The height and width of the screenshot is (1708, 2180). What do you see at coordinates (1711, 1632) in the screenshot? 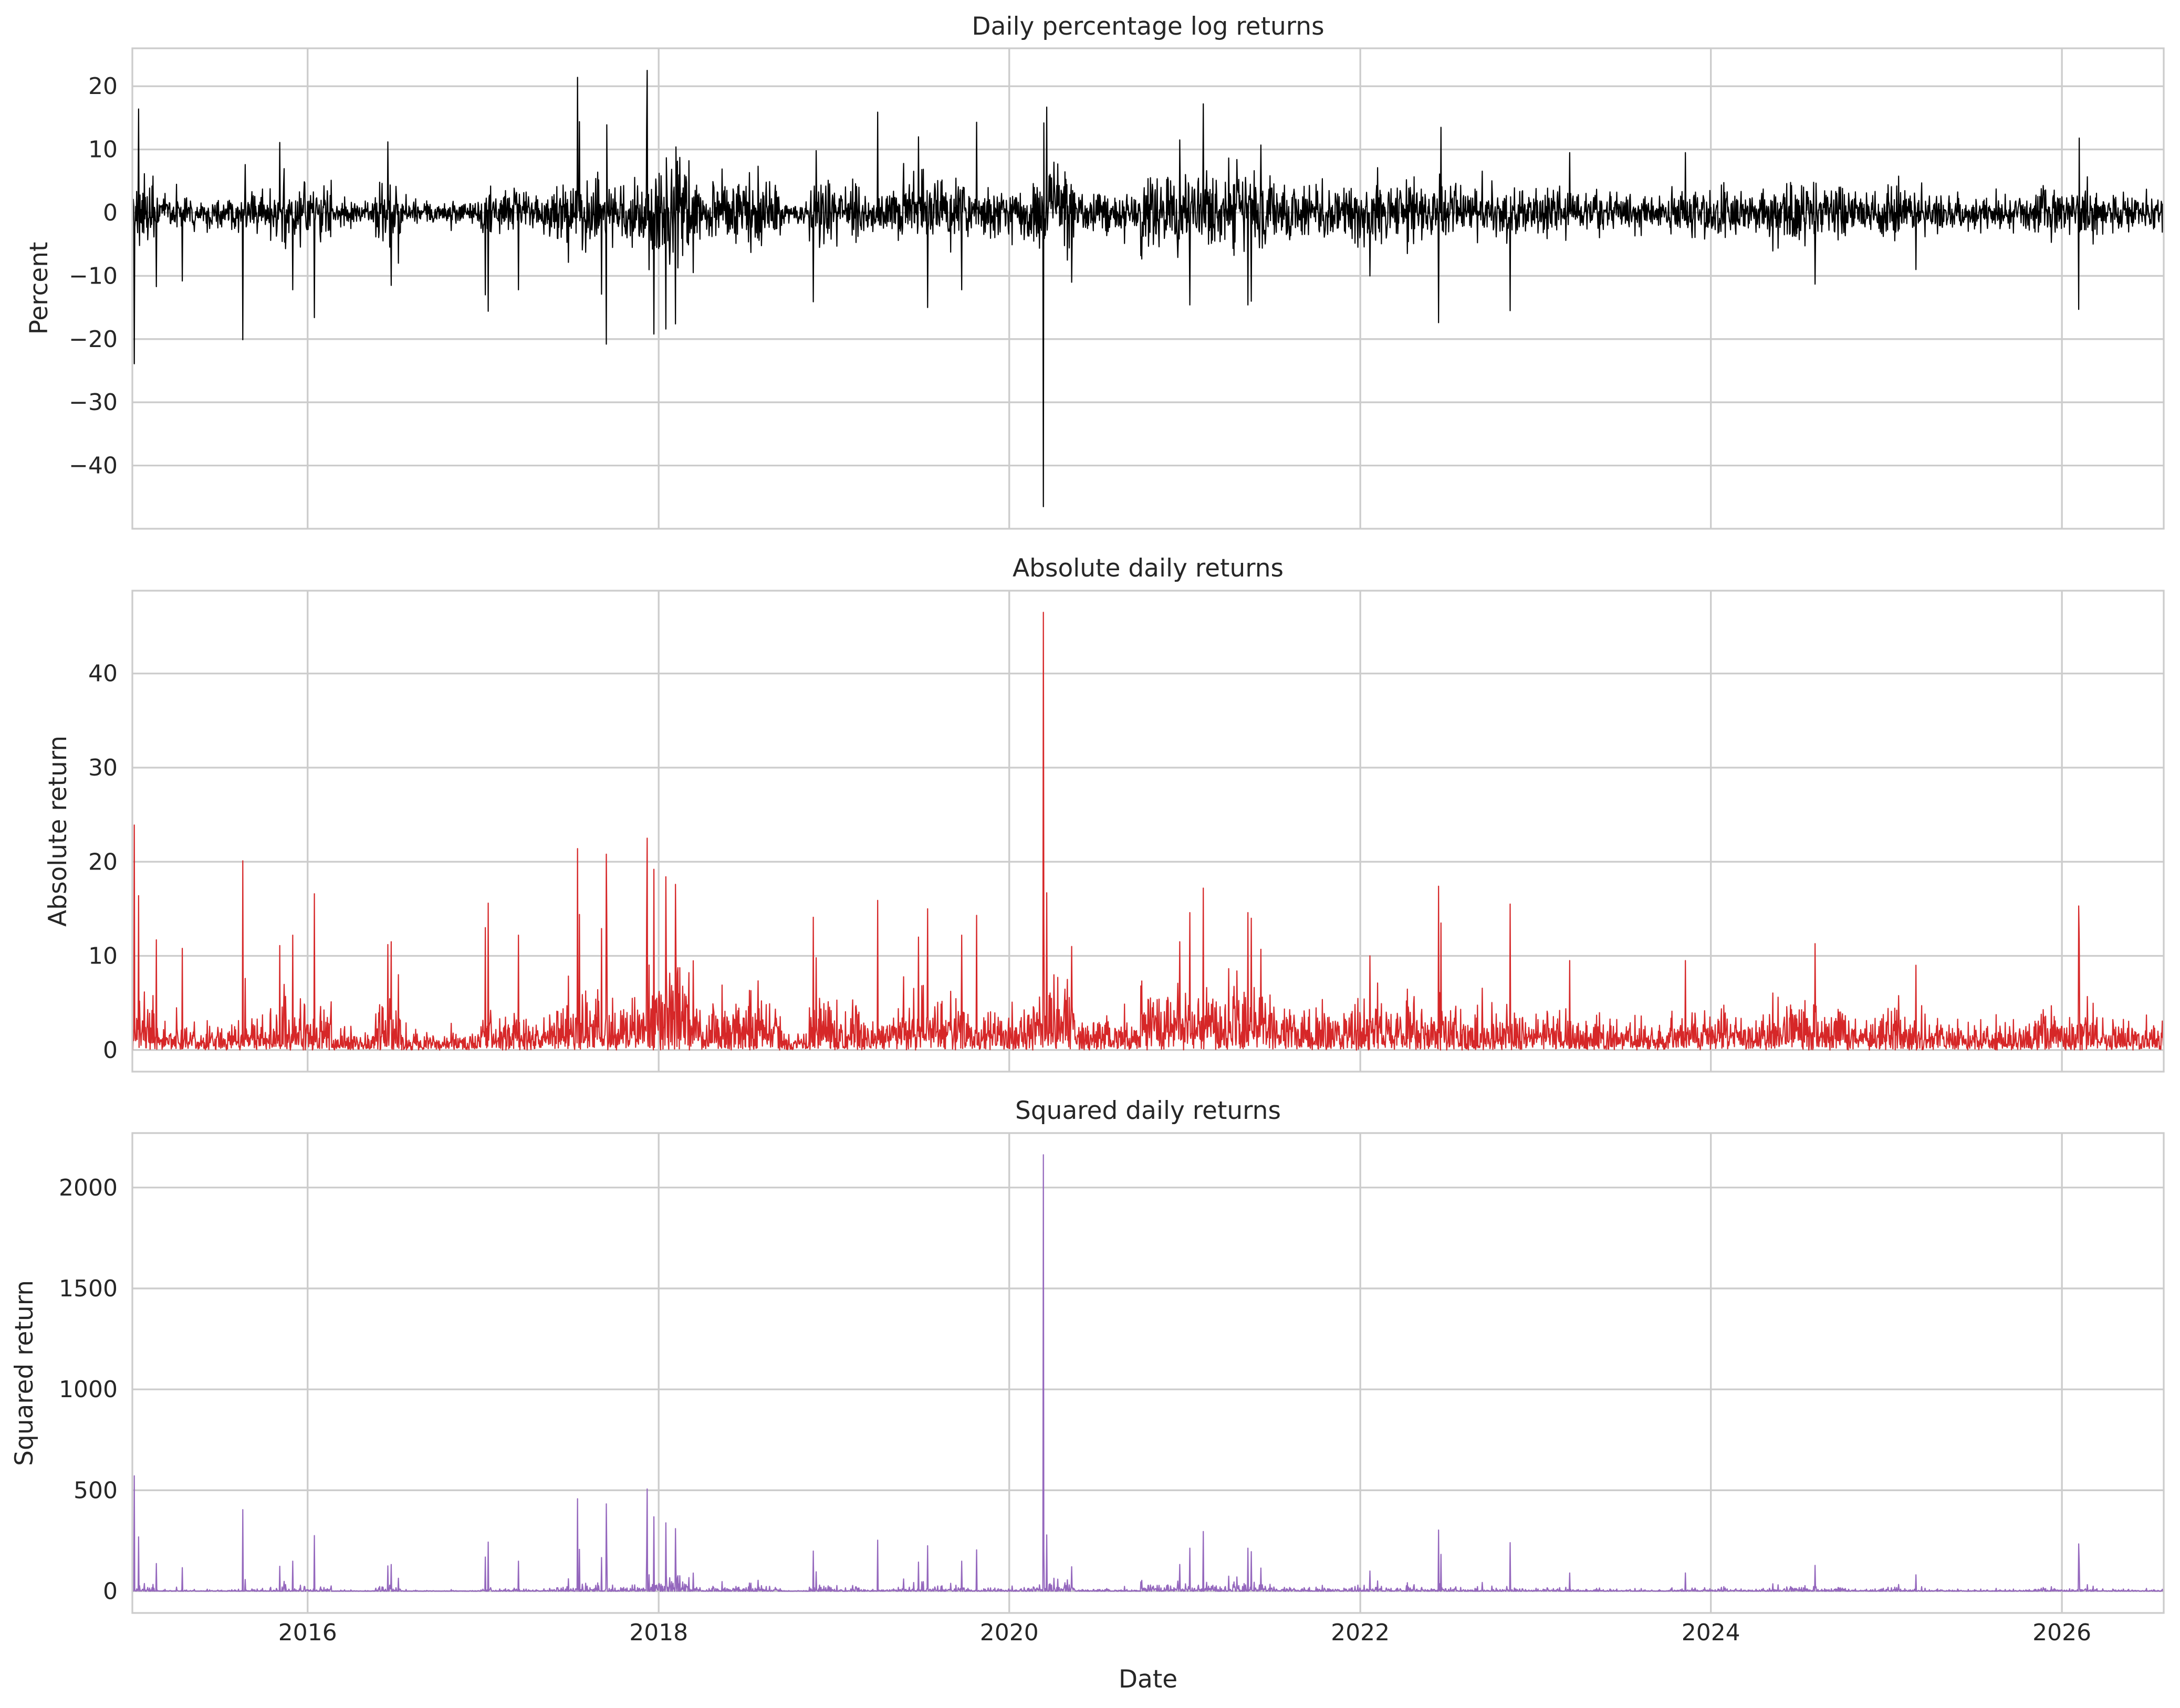
I see `x-tick-label: 2024` at bounding box center [1711, 1632].